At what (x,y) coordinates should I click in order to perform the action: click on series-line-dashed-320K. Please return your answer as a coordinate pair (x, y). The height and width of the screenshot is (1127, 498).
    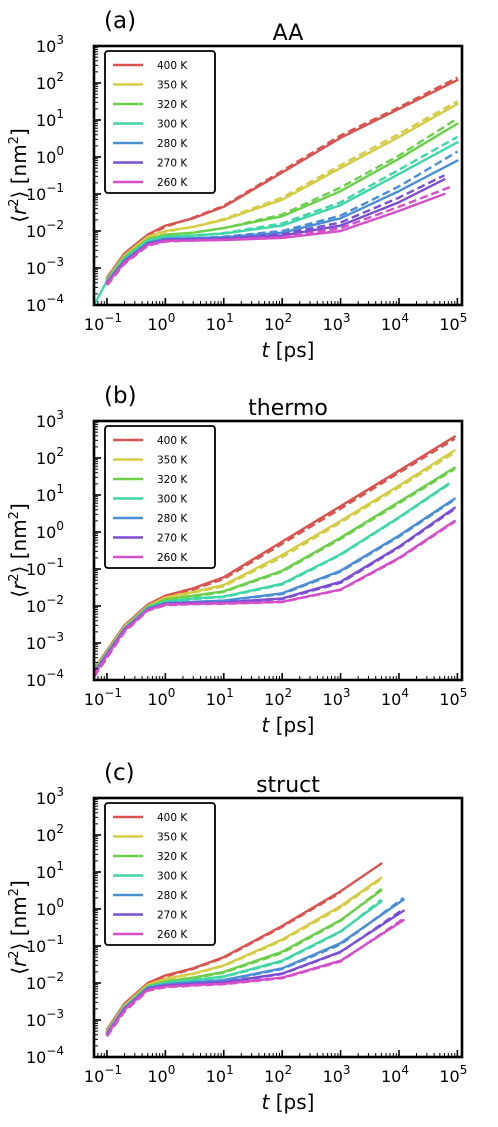
    Looking at the image, I should click on (275, 571).